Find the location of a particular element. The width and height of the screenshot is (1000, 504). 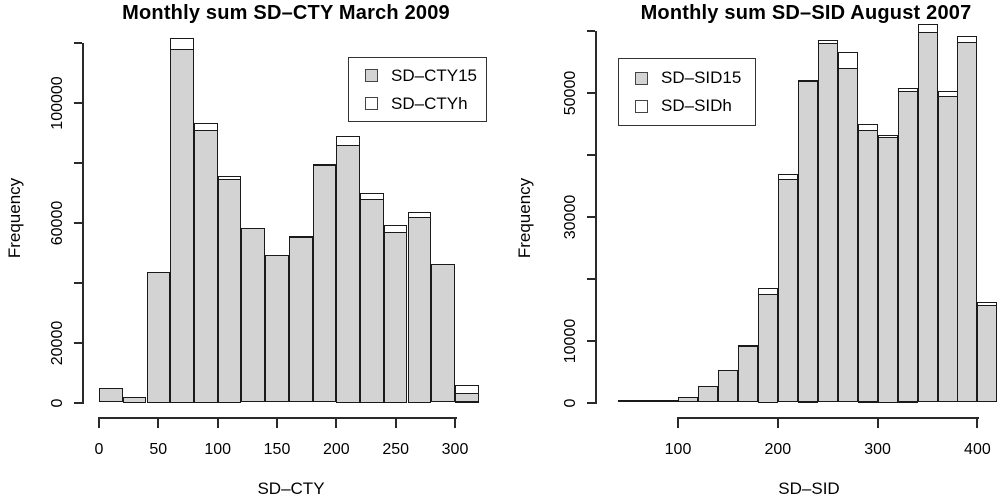

legend-label: SD–SID15 is located at coordinates (701, 77).